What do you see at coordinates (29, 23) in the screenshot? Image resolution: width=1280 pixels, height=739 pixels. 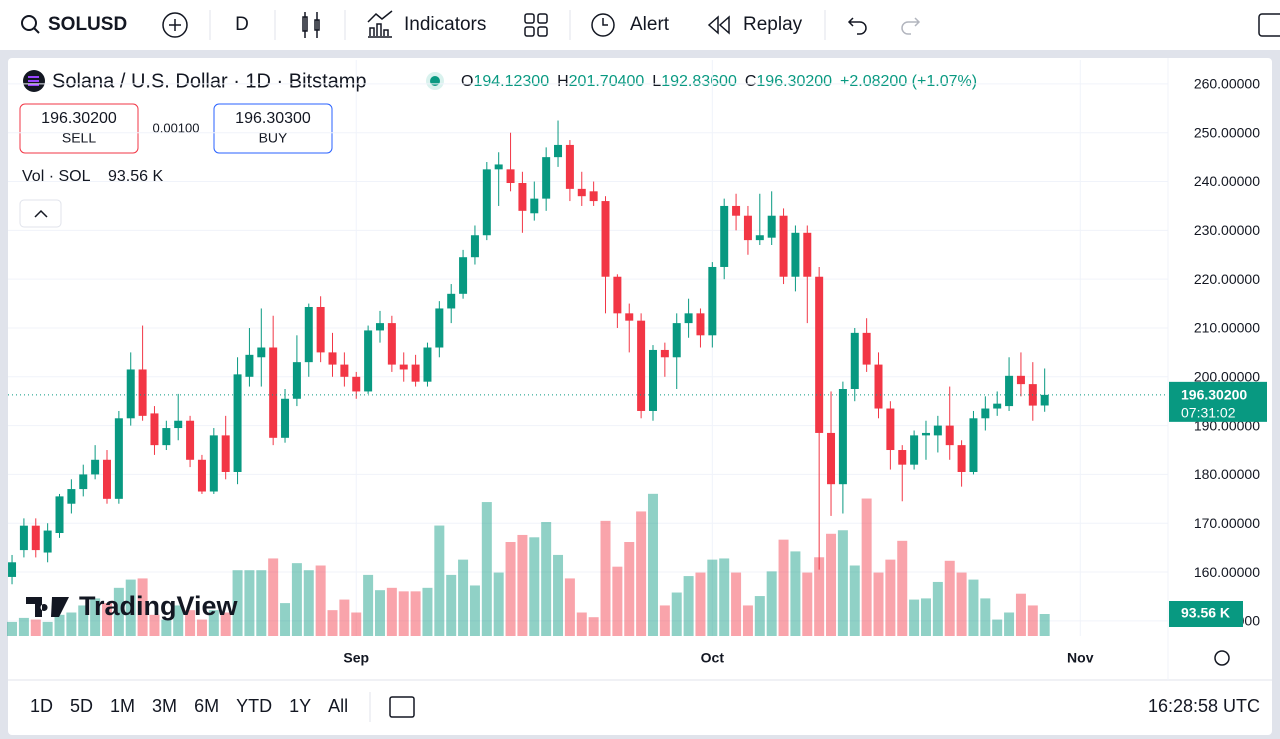 I see `search-icon` at bounding box center [29, 23].